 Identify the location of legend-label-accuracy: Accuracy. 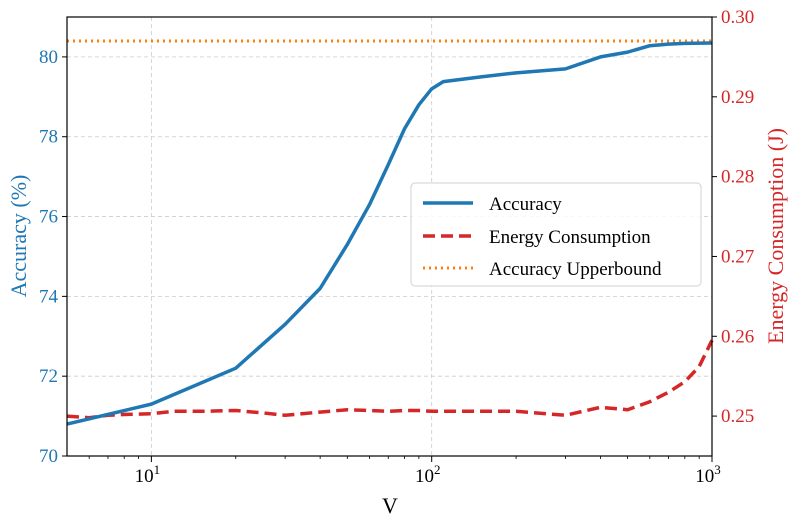
(525, 204).